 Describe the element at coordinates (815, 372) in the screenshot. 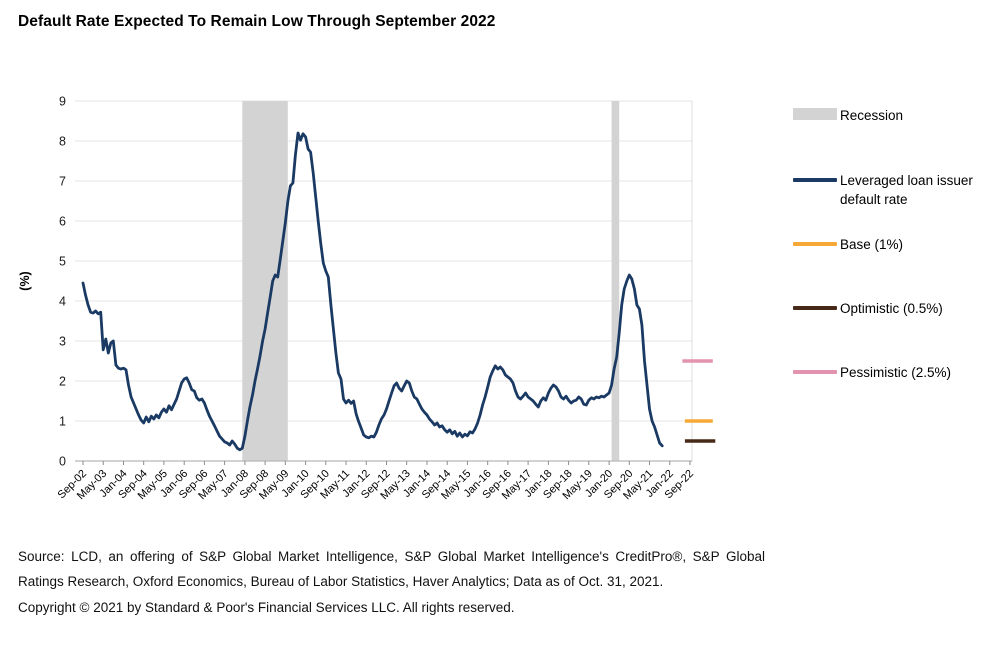

I see `pessimistic-line-swatch` at that location.